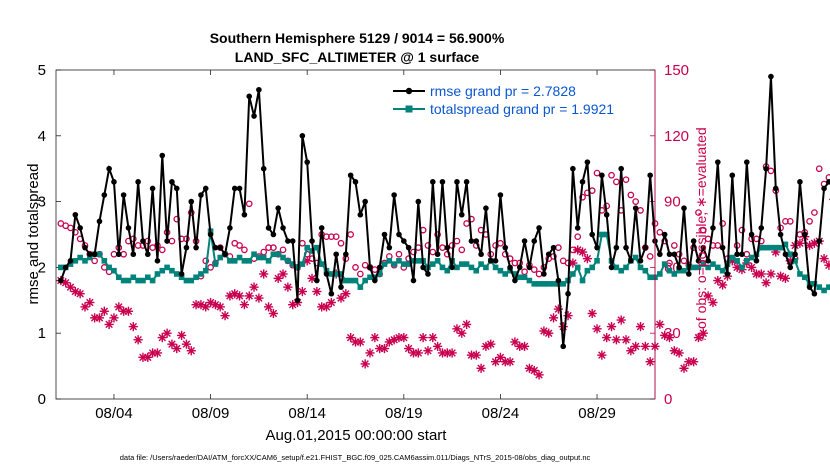 This screenshot has width=830, height=470. What do you see at coordinates (676, 70) in the screenshot?
I see `y-right-tick-label: 150` at bounding box center [676, 70].